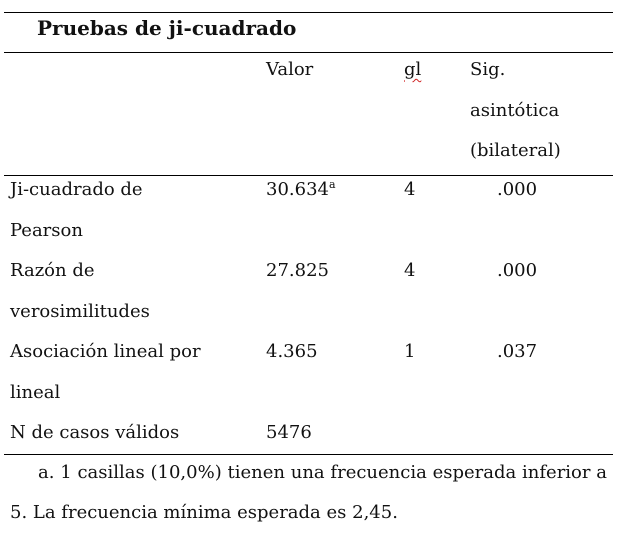 The image size is (623, 533). I want to click on header-sig-line3: (bilateral), so click(515, 150).